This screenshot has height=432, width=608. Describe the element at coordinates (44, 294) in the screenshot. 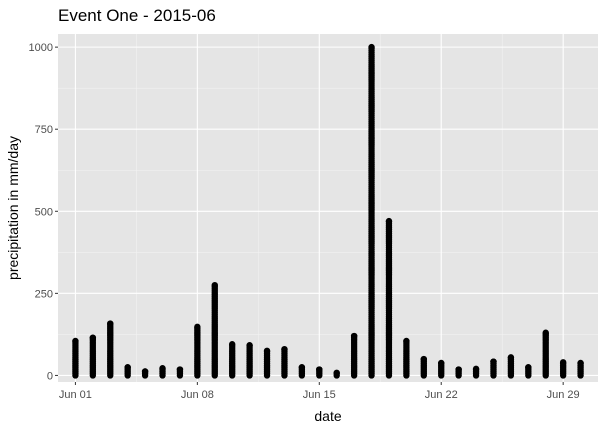

I see `y-tick-label: 250` at that location.